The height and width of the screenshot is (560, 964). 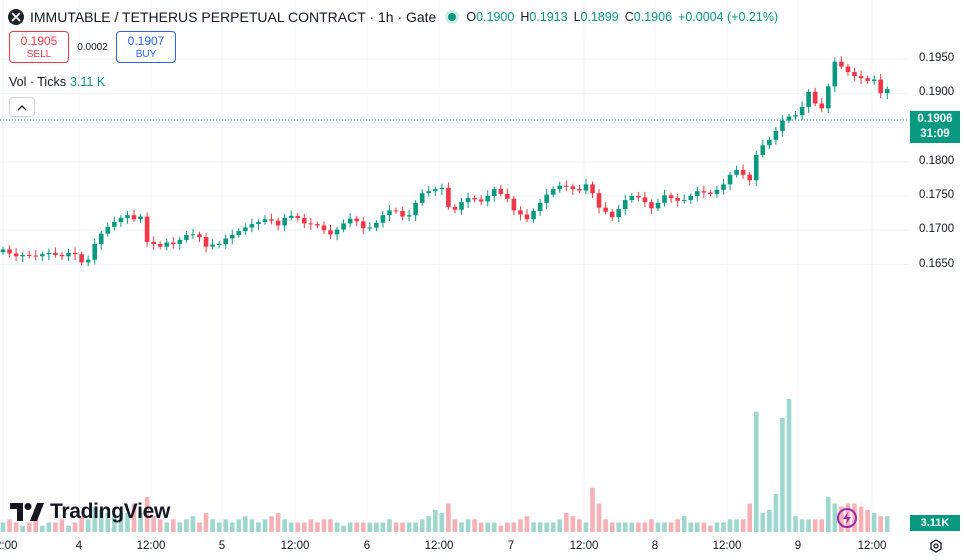 I want to click on tradingview-logo: TradingView, so click(x=90, y=512).